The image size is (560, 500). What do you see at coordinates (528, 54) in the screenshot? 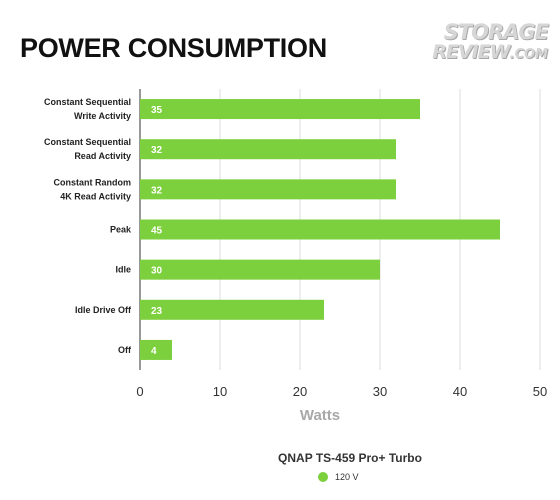
I see `logo-domain-suffix: .COM` at bounding box center [528, 54].